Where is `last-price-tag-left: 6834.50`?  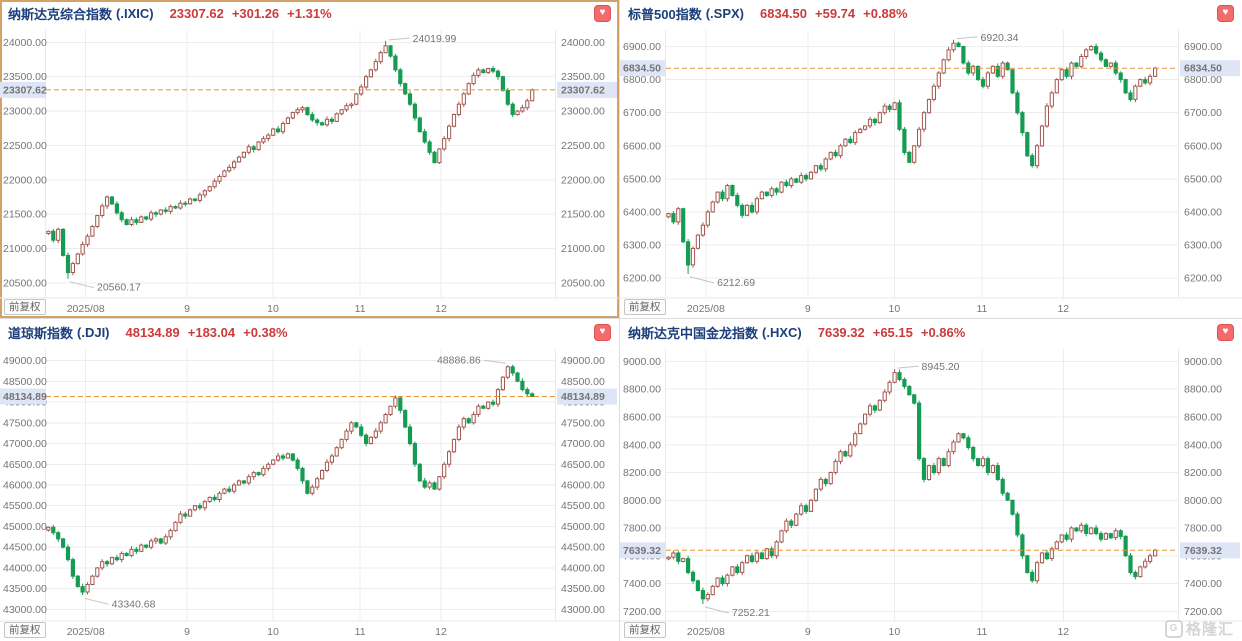 last-price-tag-left: 6834.50 is located at coordinates (643, 68).